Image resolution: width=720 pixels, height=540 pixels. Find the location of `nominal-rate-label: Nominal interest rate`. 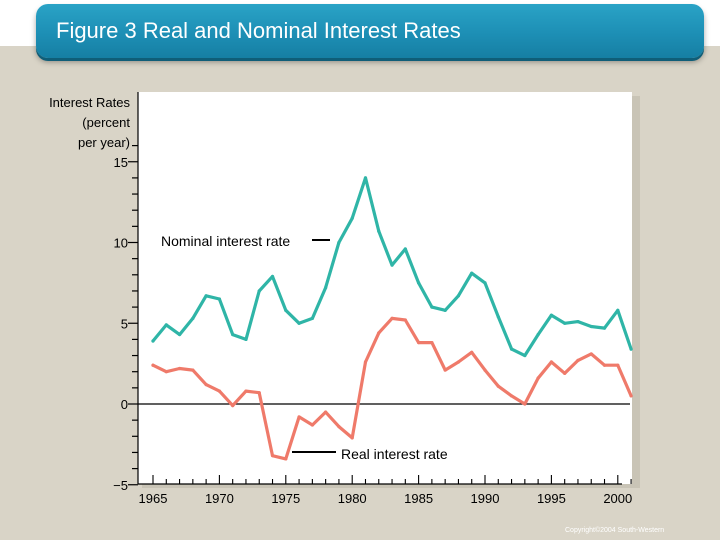

nominal-rate-label: Nominal interest rate is located at coordinates (225, 241).